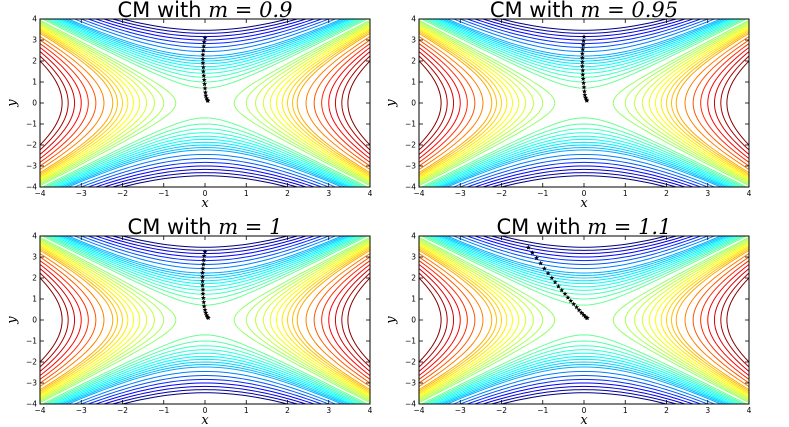 This screenshot has width=789, height=427. Describe the element at coordinates (287, 410) in the screenshot. I see `x-tick-label: 2` at that location.